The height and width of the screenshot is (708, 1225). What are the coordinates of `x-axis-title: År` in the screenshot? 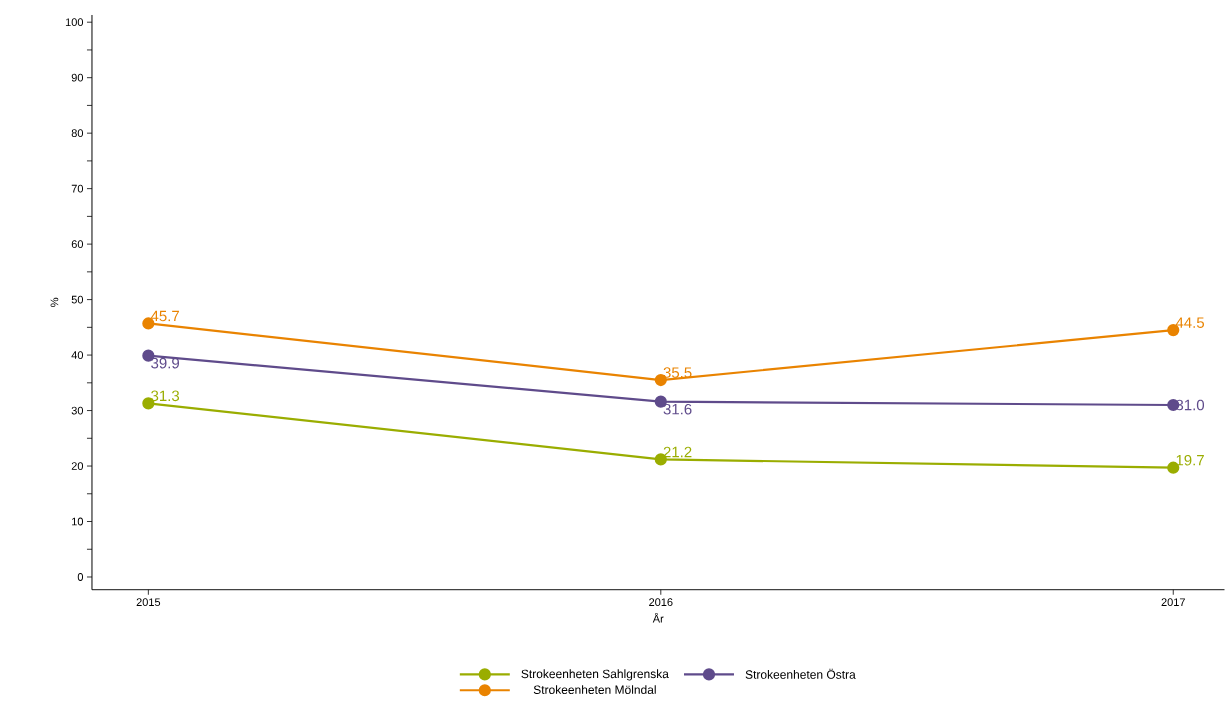 It's located at (658, 618).